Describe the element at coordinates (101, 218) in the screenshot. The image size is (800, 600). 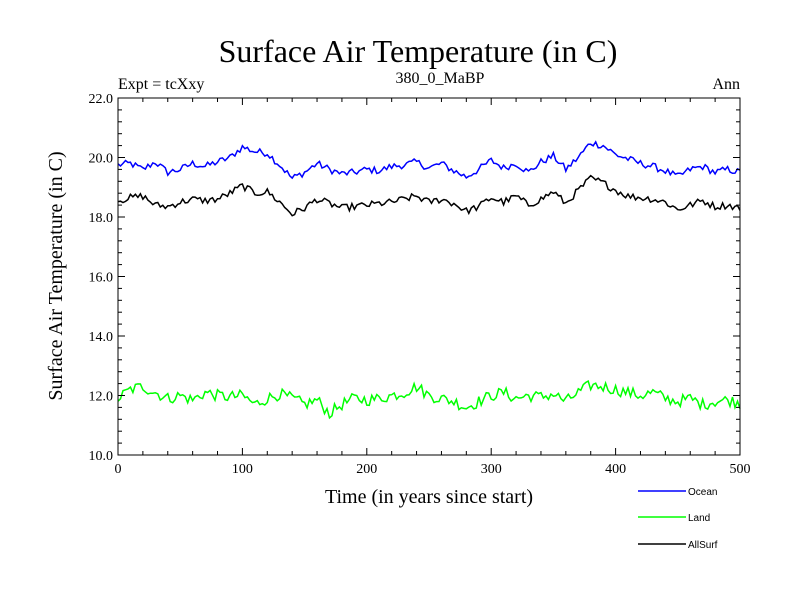
I see `y-tick-label: 18.0` at that location.